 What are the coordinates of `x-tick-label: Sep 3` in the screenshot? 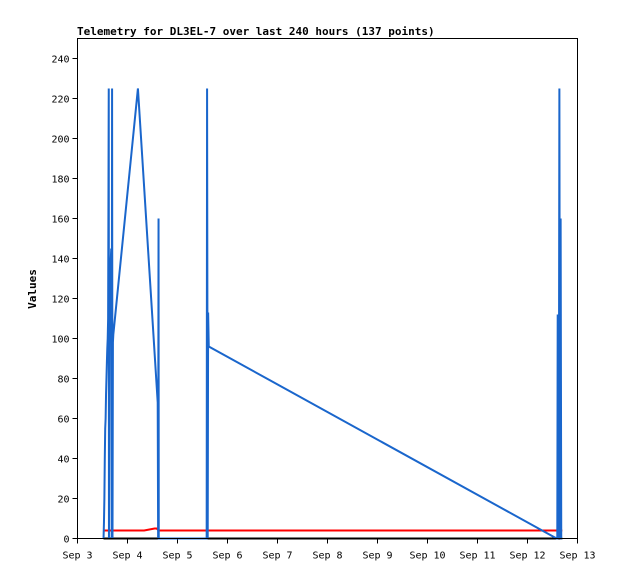 It's located at (77, 556).